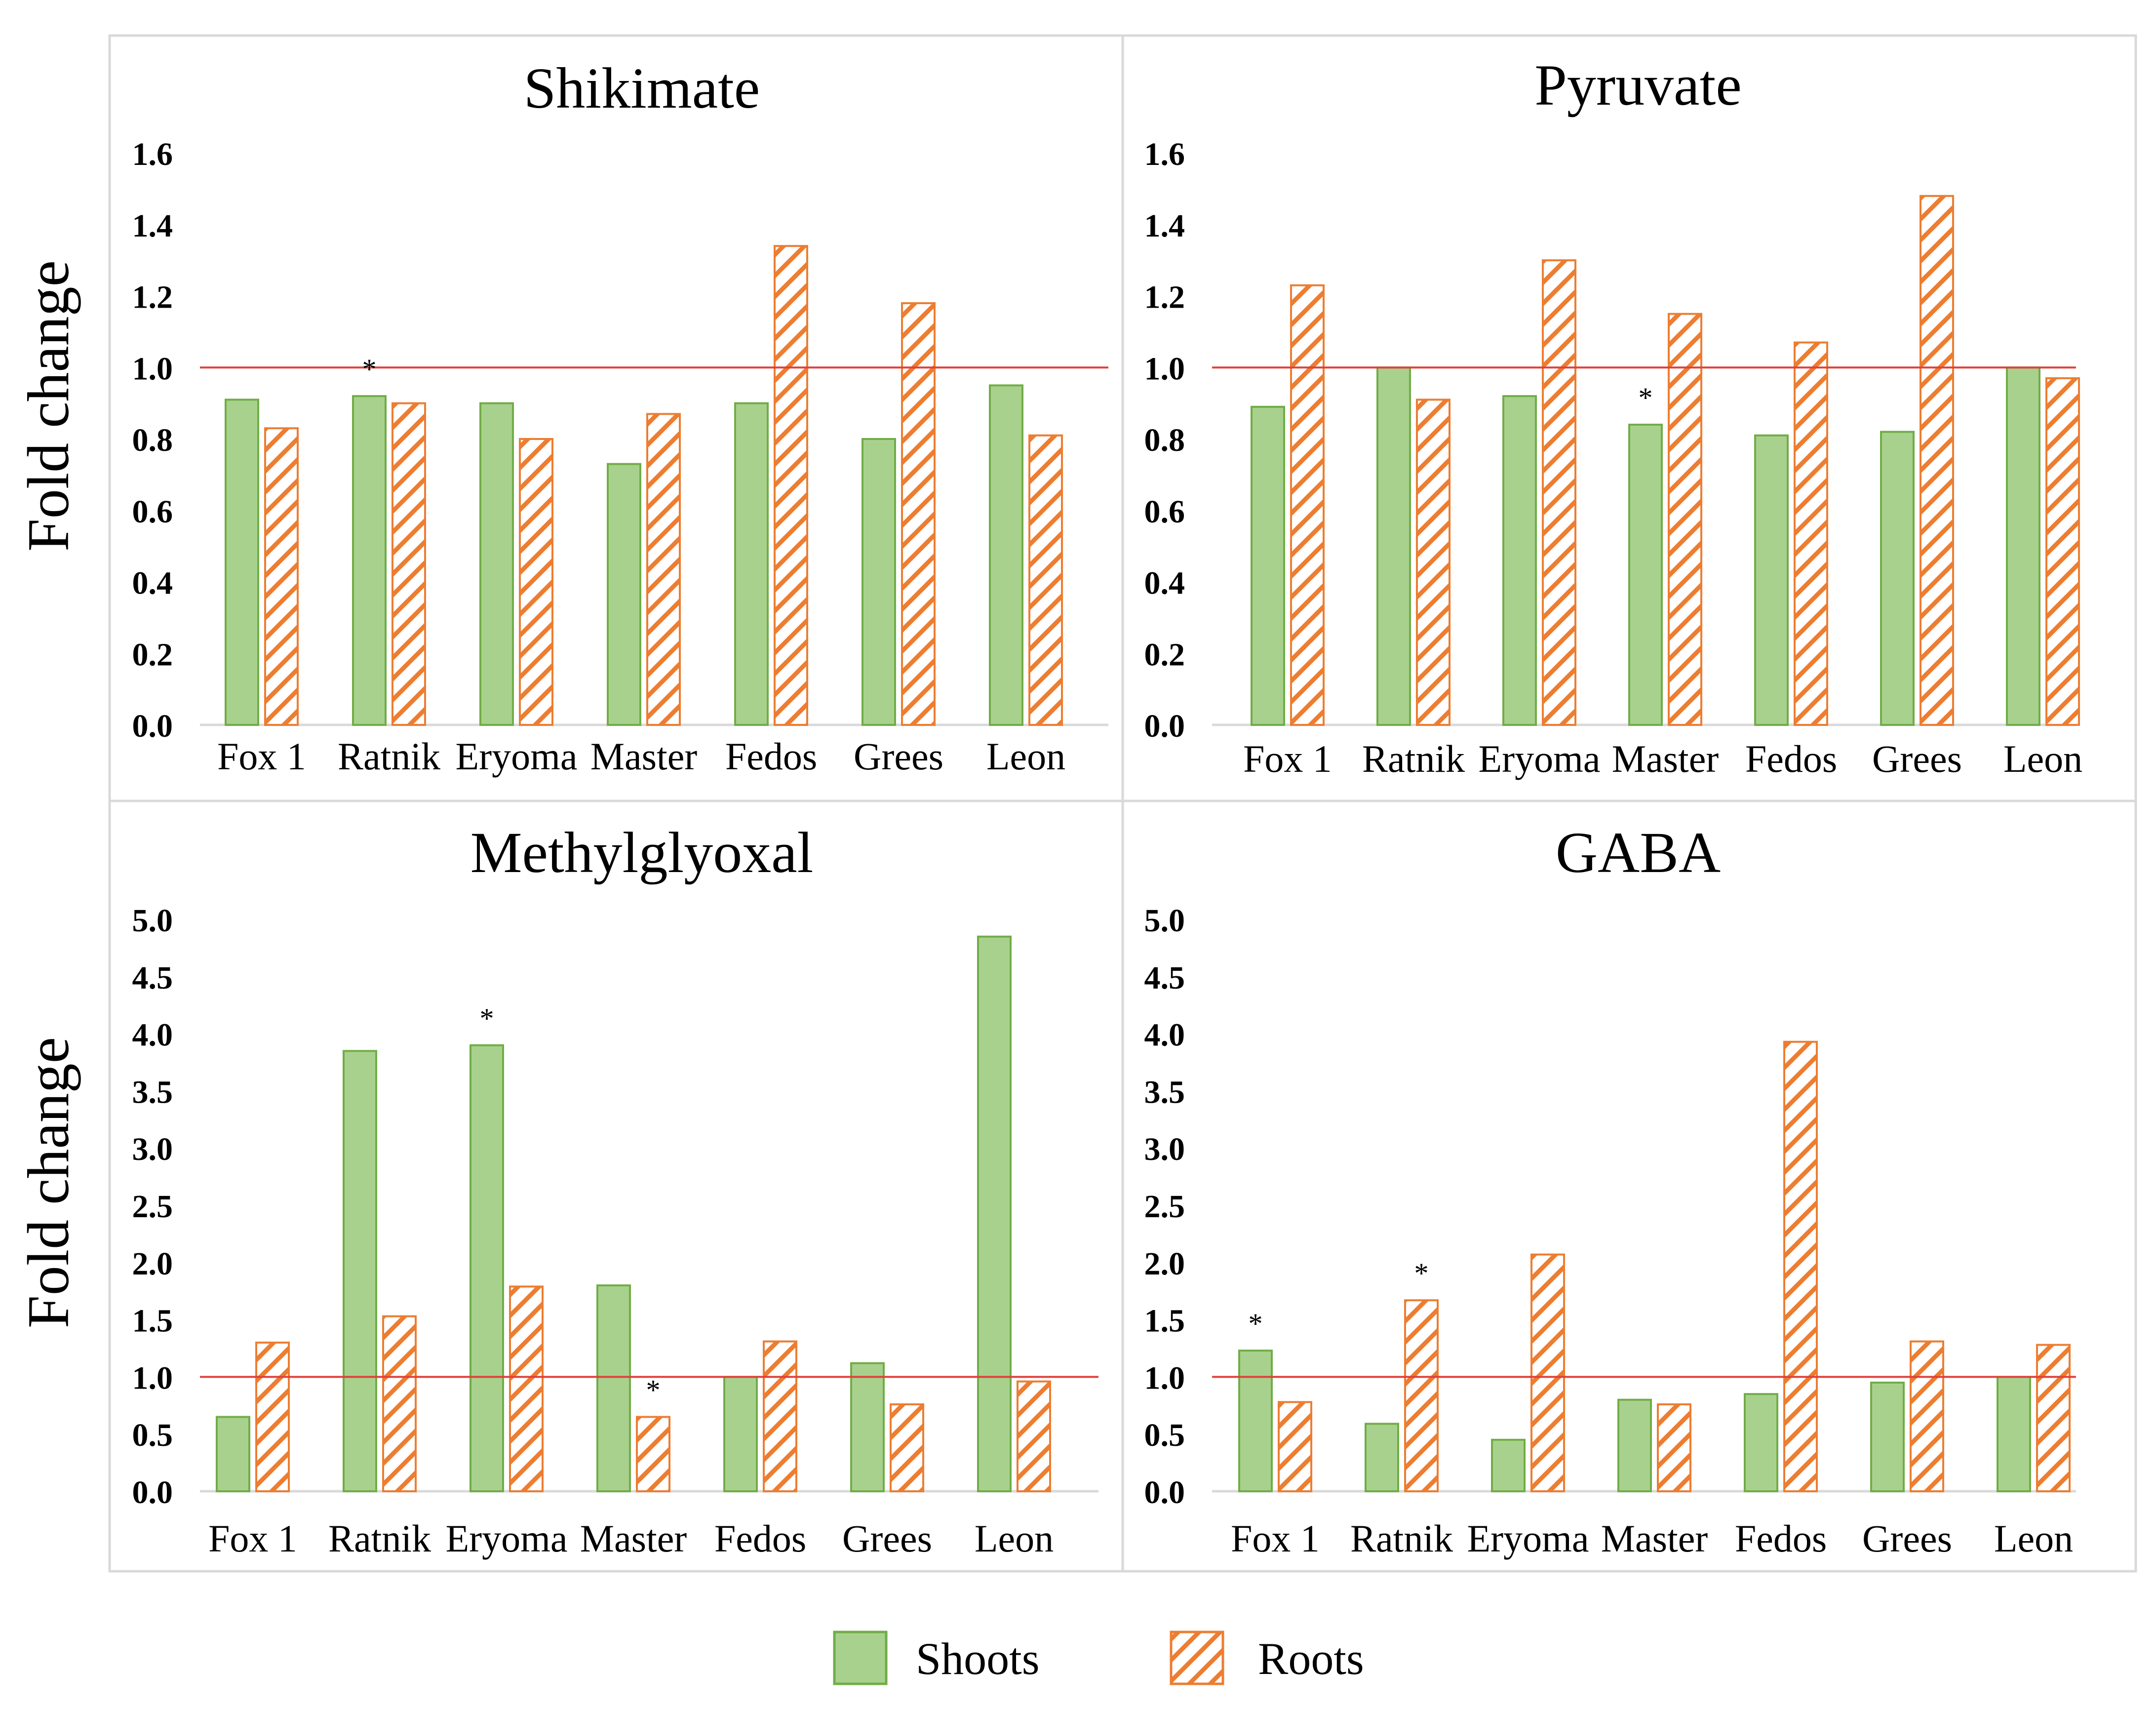 The height and width of the screenshot is (1711, 2156). Describe the element at coordinates (1311, 1658) in the screenshot. I see `legend-label-roots: Roots` at that location.